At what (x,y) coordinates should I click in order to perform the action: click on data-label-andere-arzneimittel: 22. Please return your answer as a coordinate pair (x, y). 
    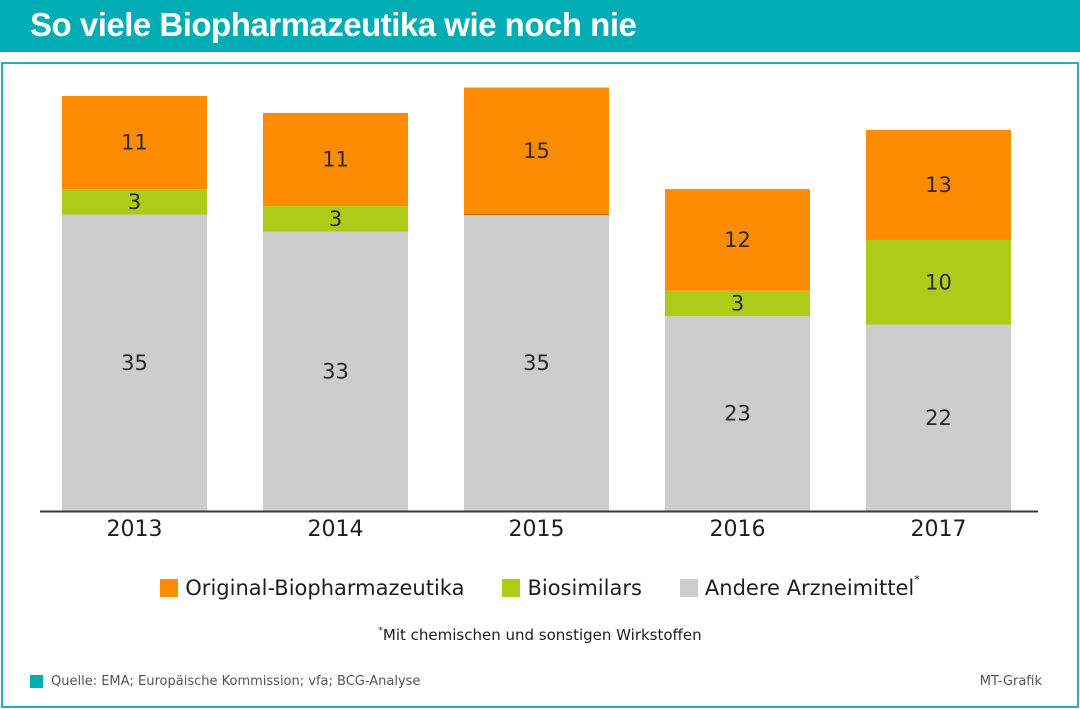
    Looking at the image, I should click on (938, 418).